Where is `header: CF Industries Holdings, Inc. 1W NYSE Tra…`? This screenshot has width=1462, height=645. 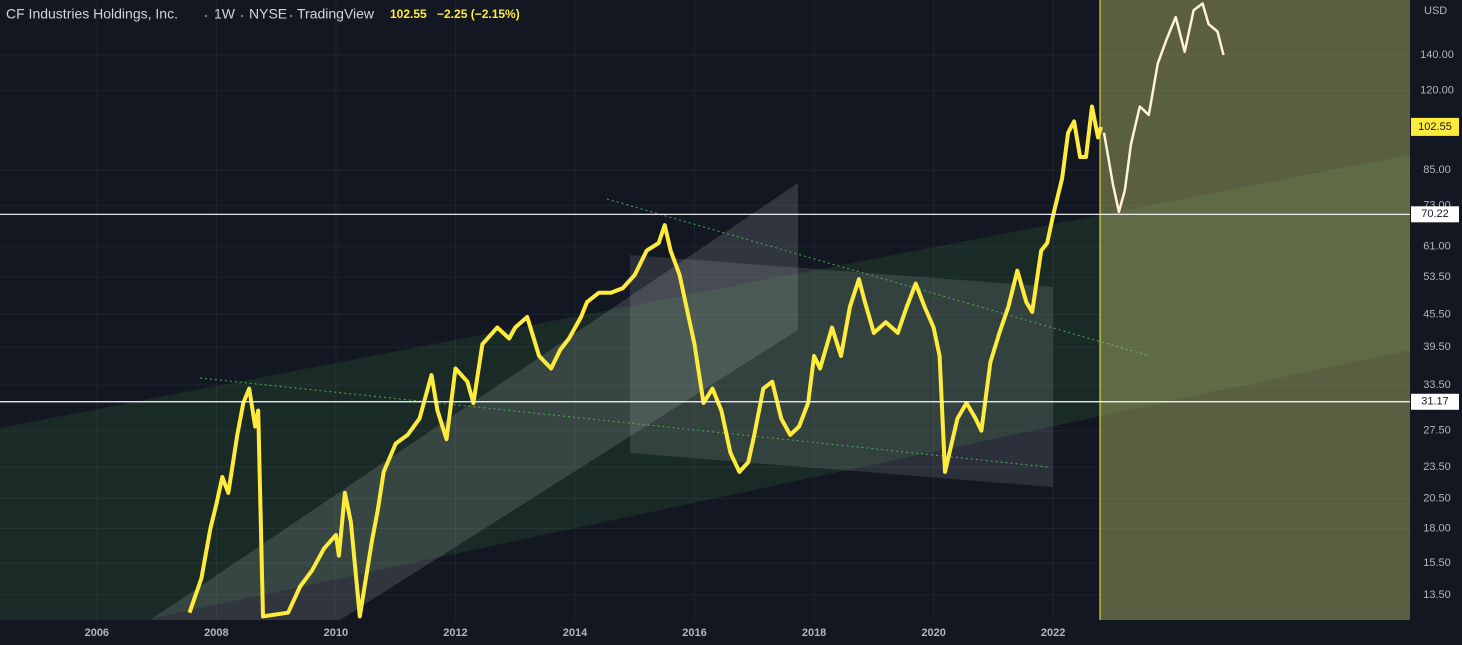
header: CF Industries Holdings, Inc. 1W NYSE Tra… is located at coordinates (726, 13).